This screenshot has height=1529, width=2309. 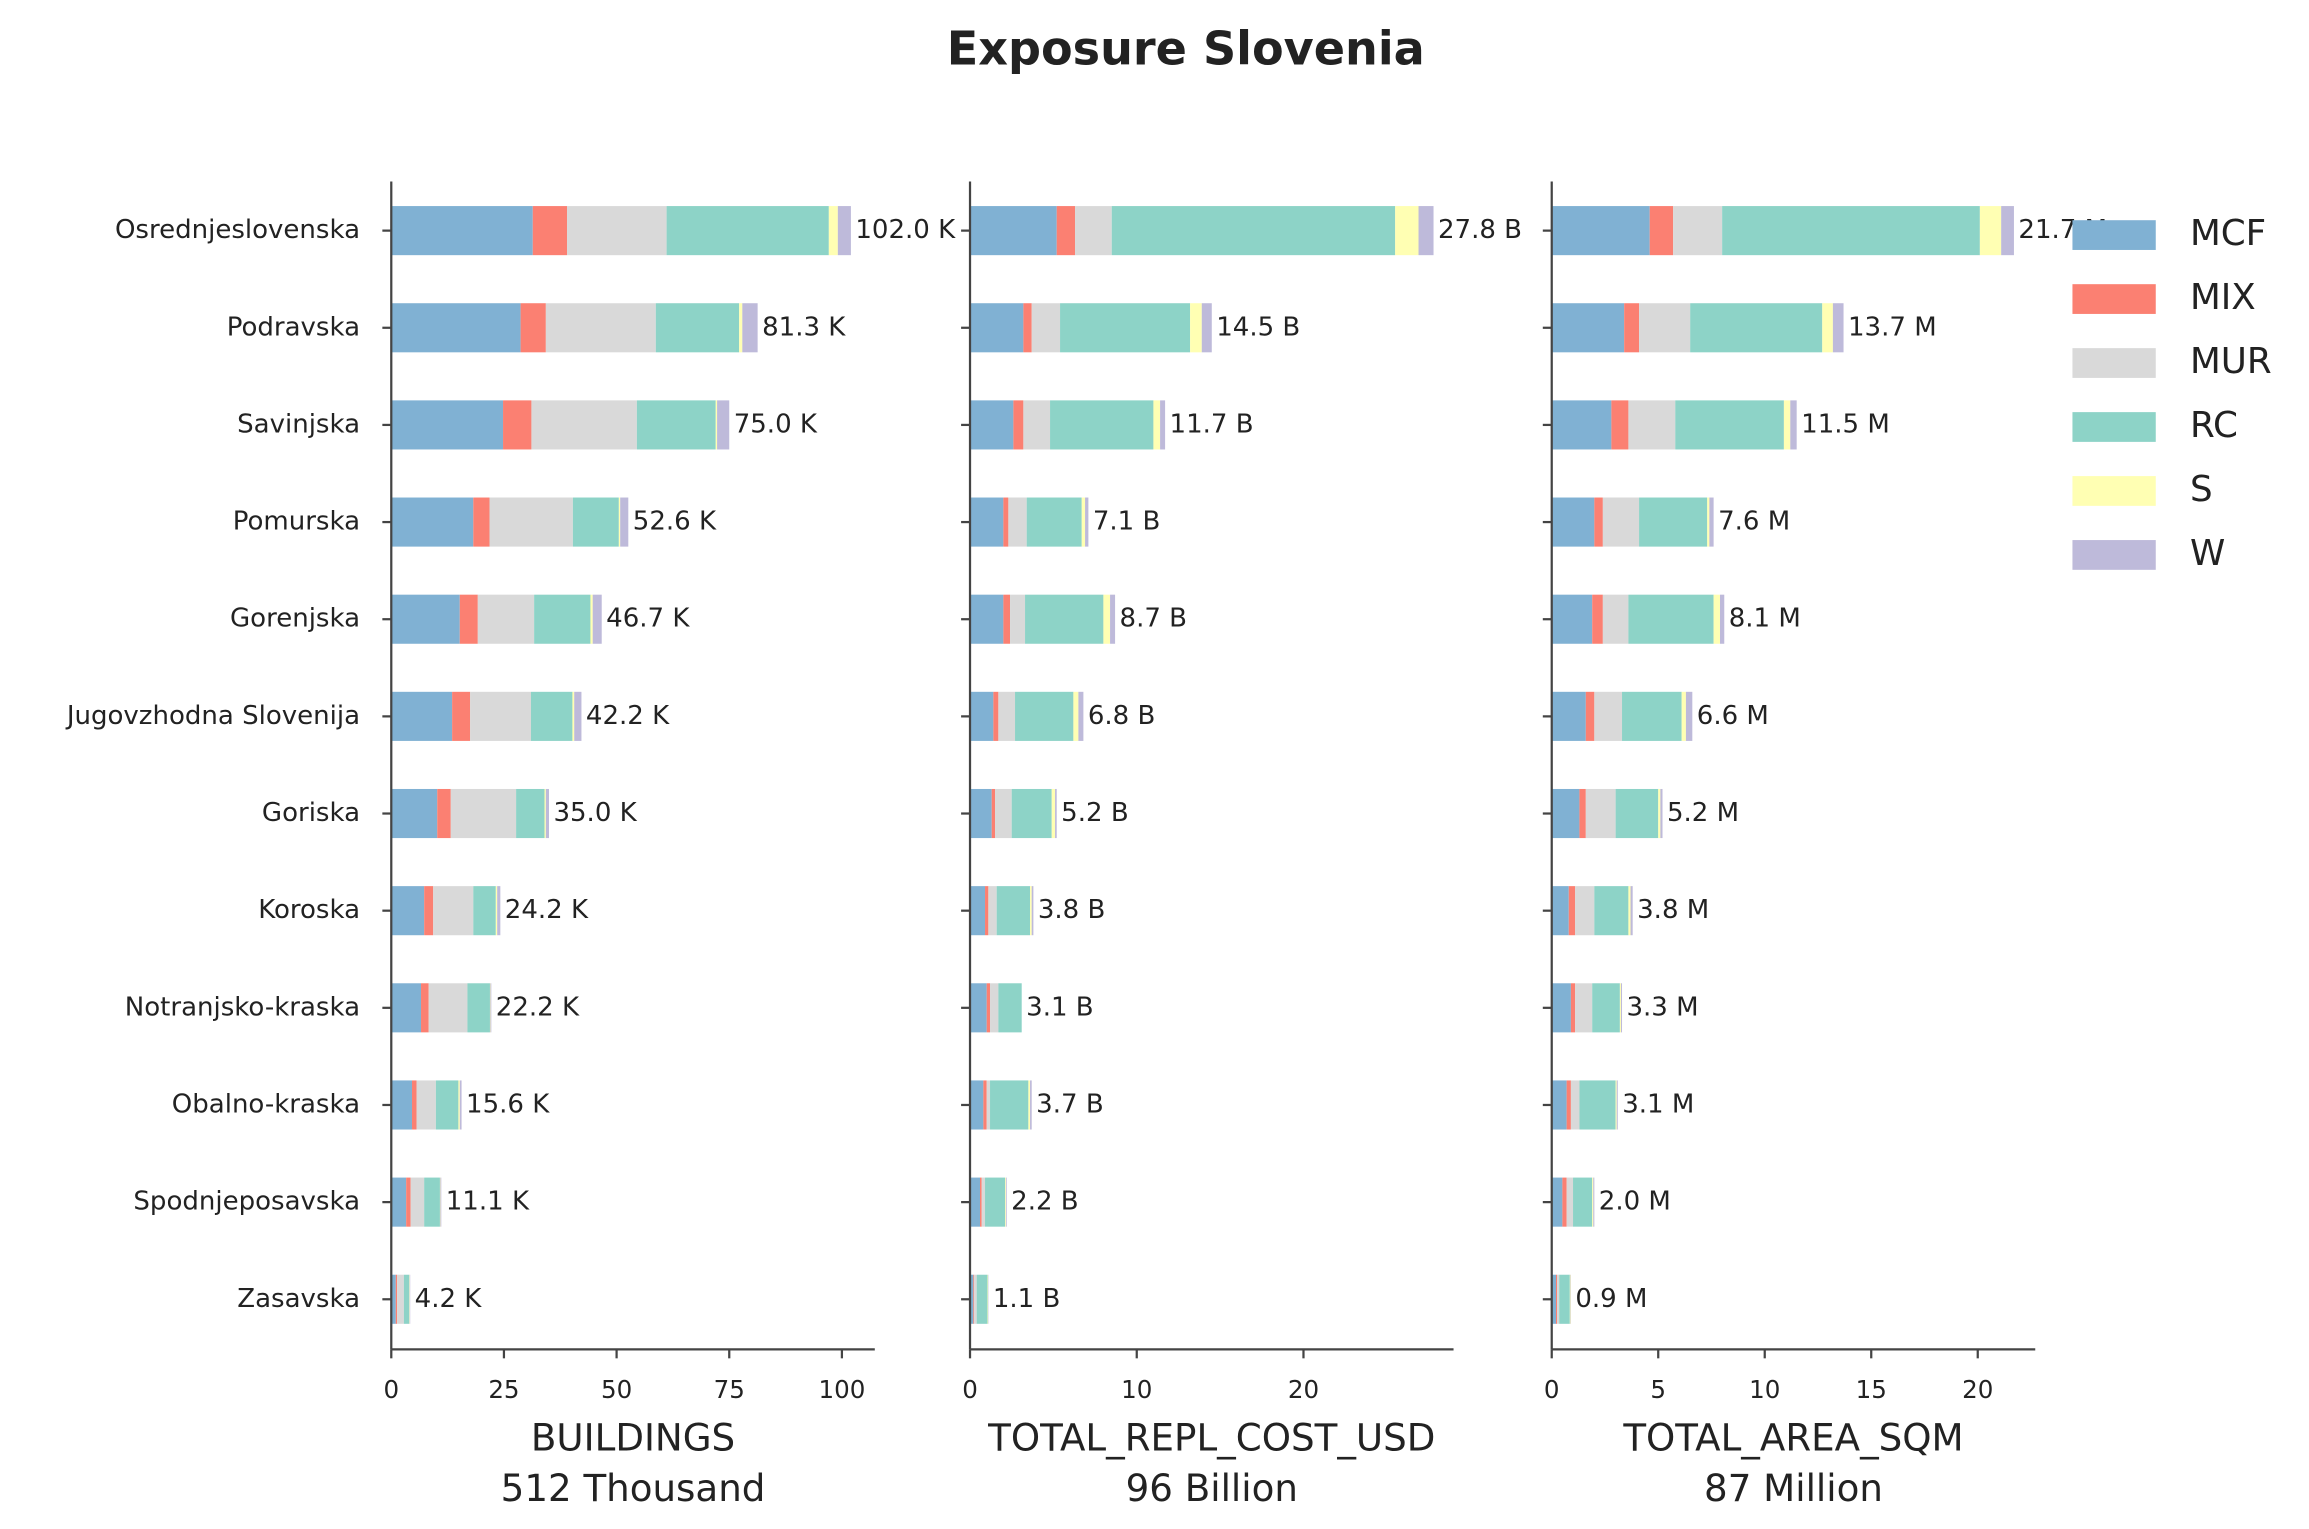 What do you see at coordinates (296, 522) in the screenshot?
I see `y-tick-label: Pomurska` at bounding box center [296, 522].